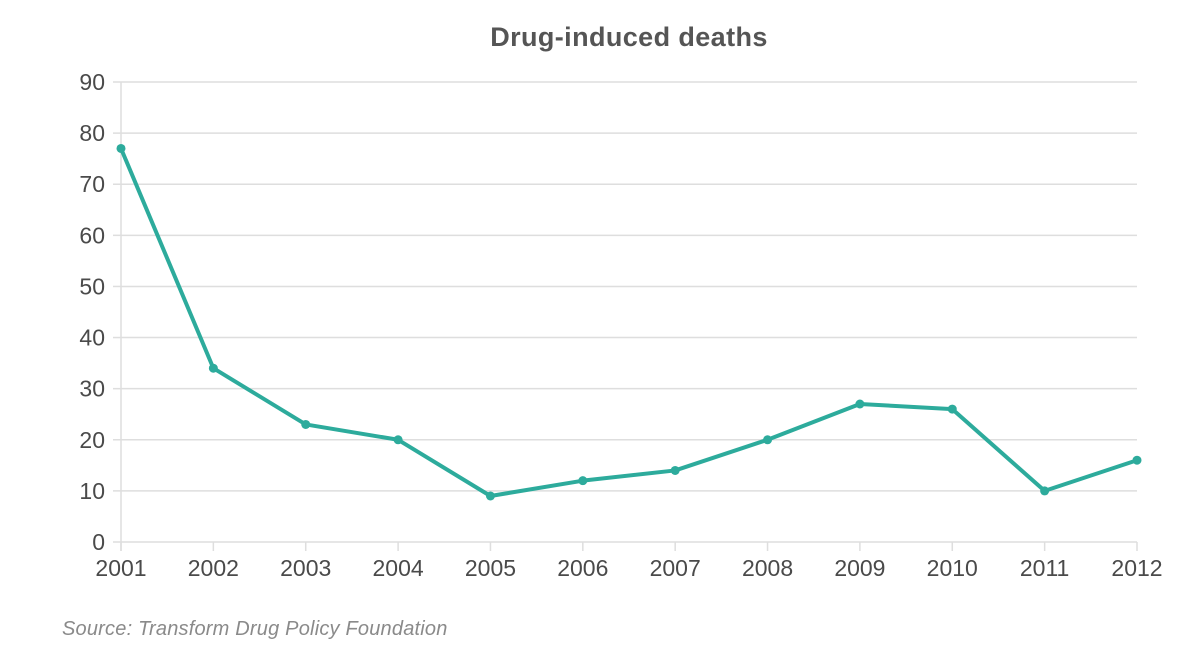 Image resolution: width=1200 pixels, height=649 pixels. Describe the element at coordinates (92, 440) in the screenshot. I see `y-axis-label: 20` at that location.